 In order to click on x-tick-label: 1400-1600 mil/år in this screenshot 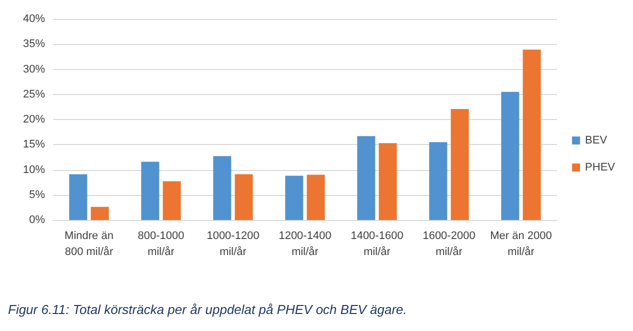, I will do `click(377, 244)`.